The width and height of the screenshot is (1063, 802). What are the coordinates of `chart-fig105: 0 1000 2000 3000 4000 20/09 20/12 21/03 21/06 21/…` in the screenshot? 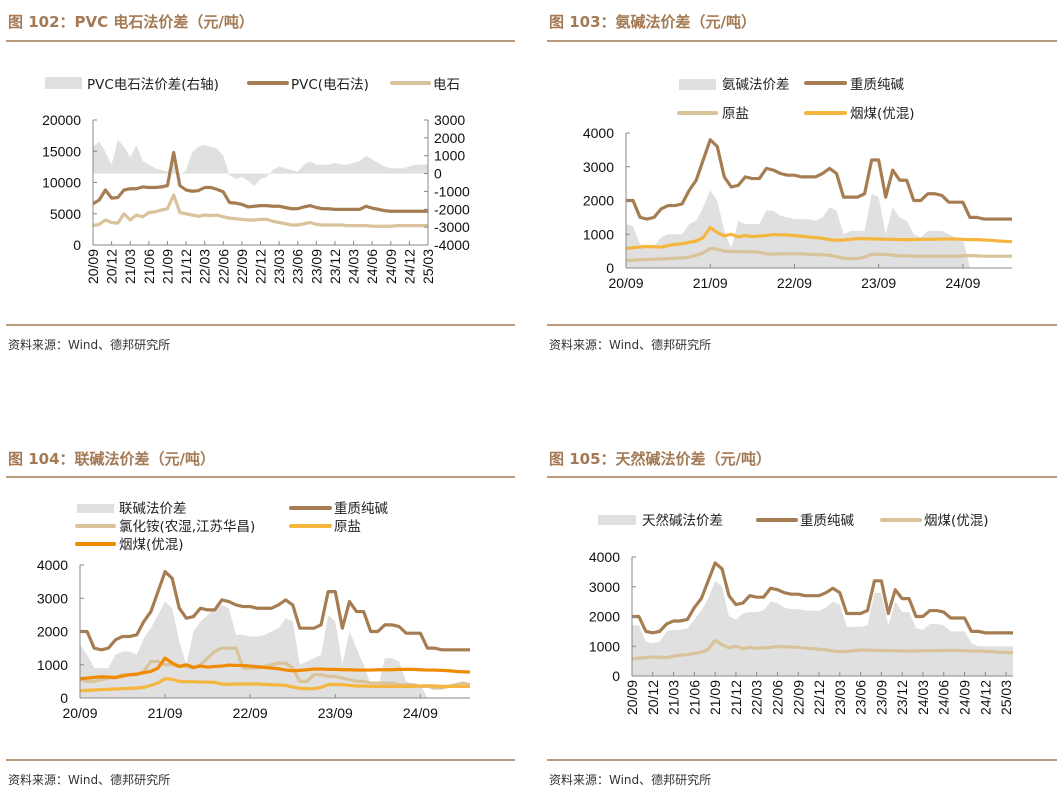 It's located at (801, 632).